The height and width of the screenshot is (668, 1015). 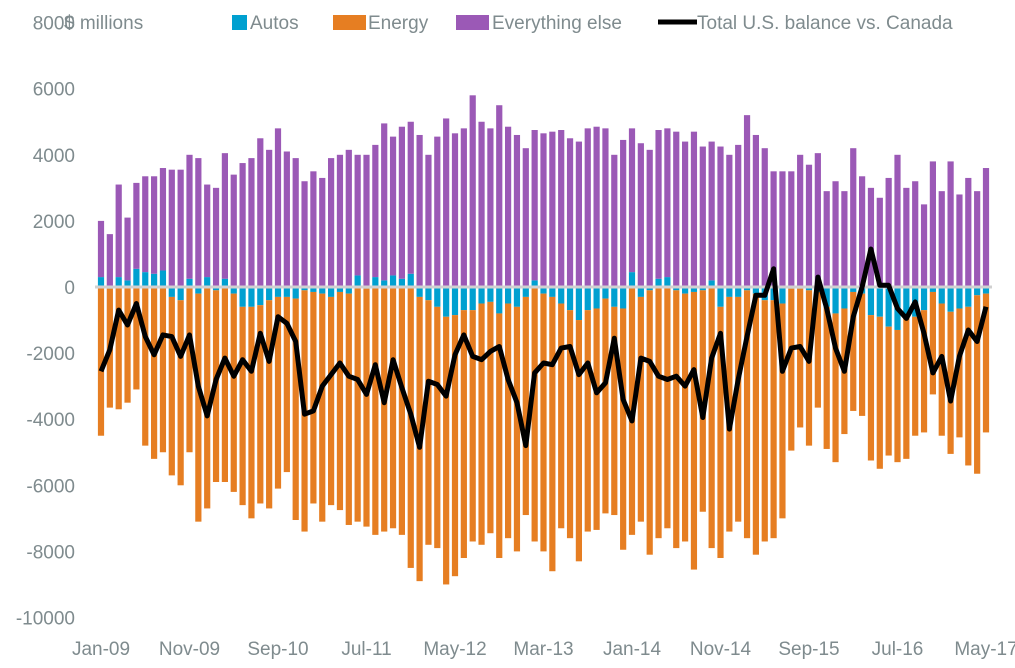 What do you see at coordinates (69, 288) in the screenshot?
I see `y-tick-label: 0` at bounding box center [69, 288].